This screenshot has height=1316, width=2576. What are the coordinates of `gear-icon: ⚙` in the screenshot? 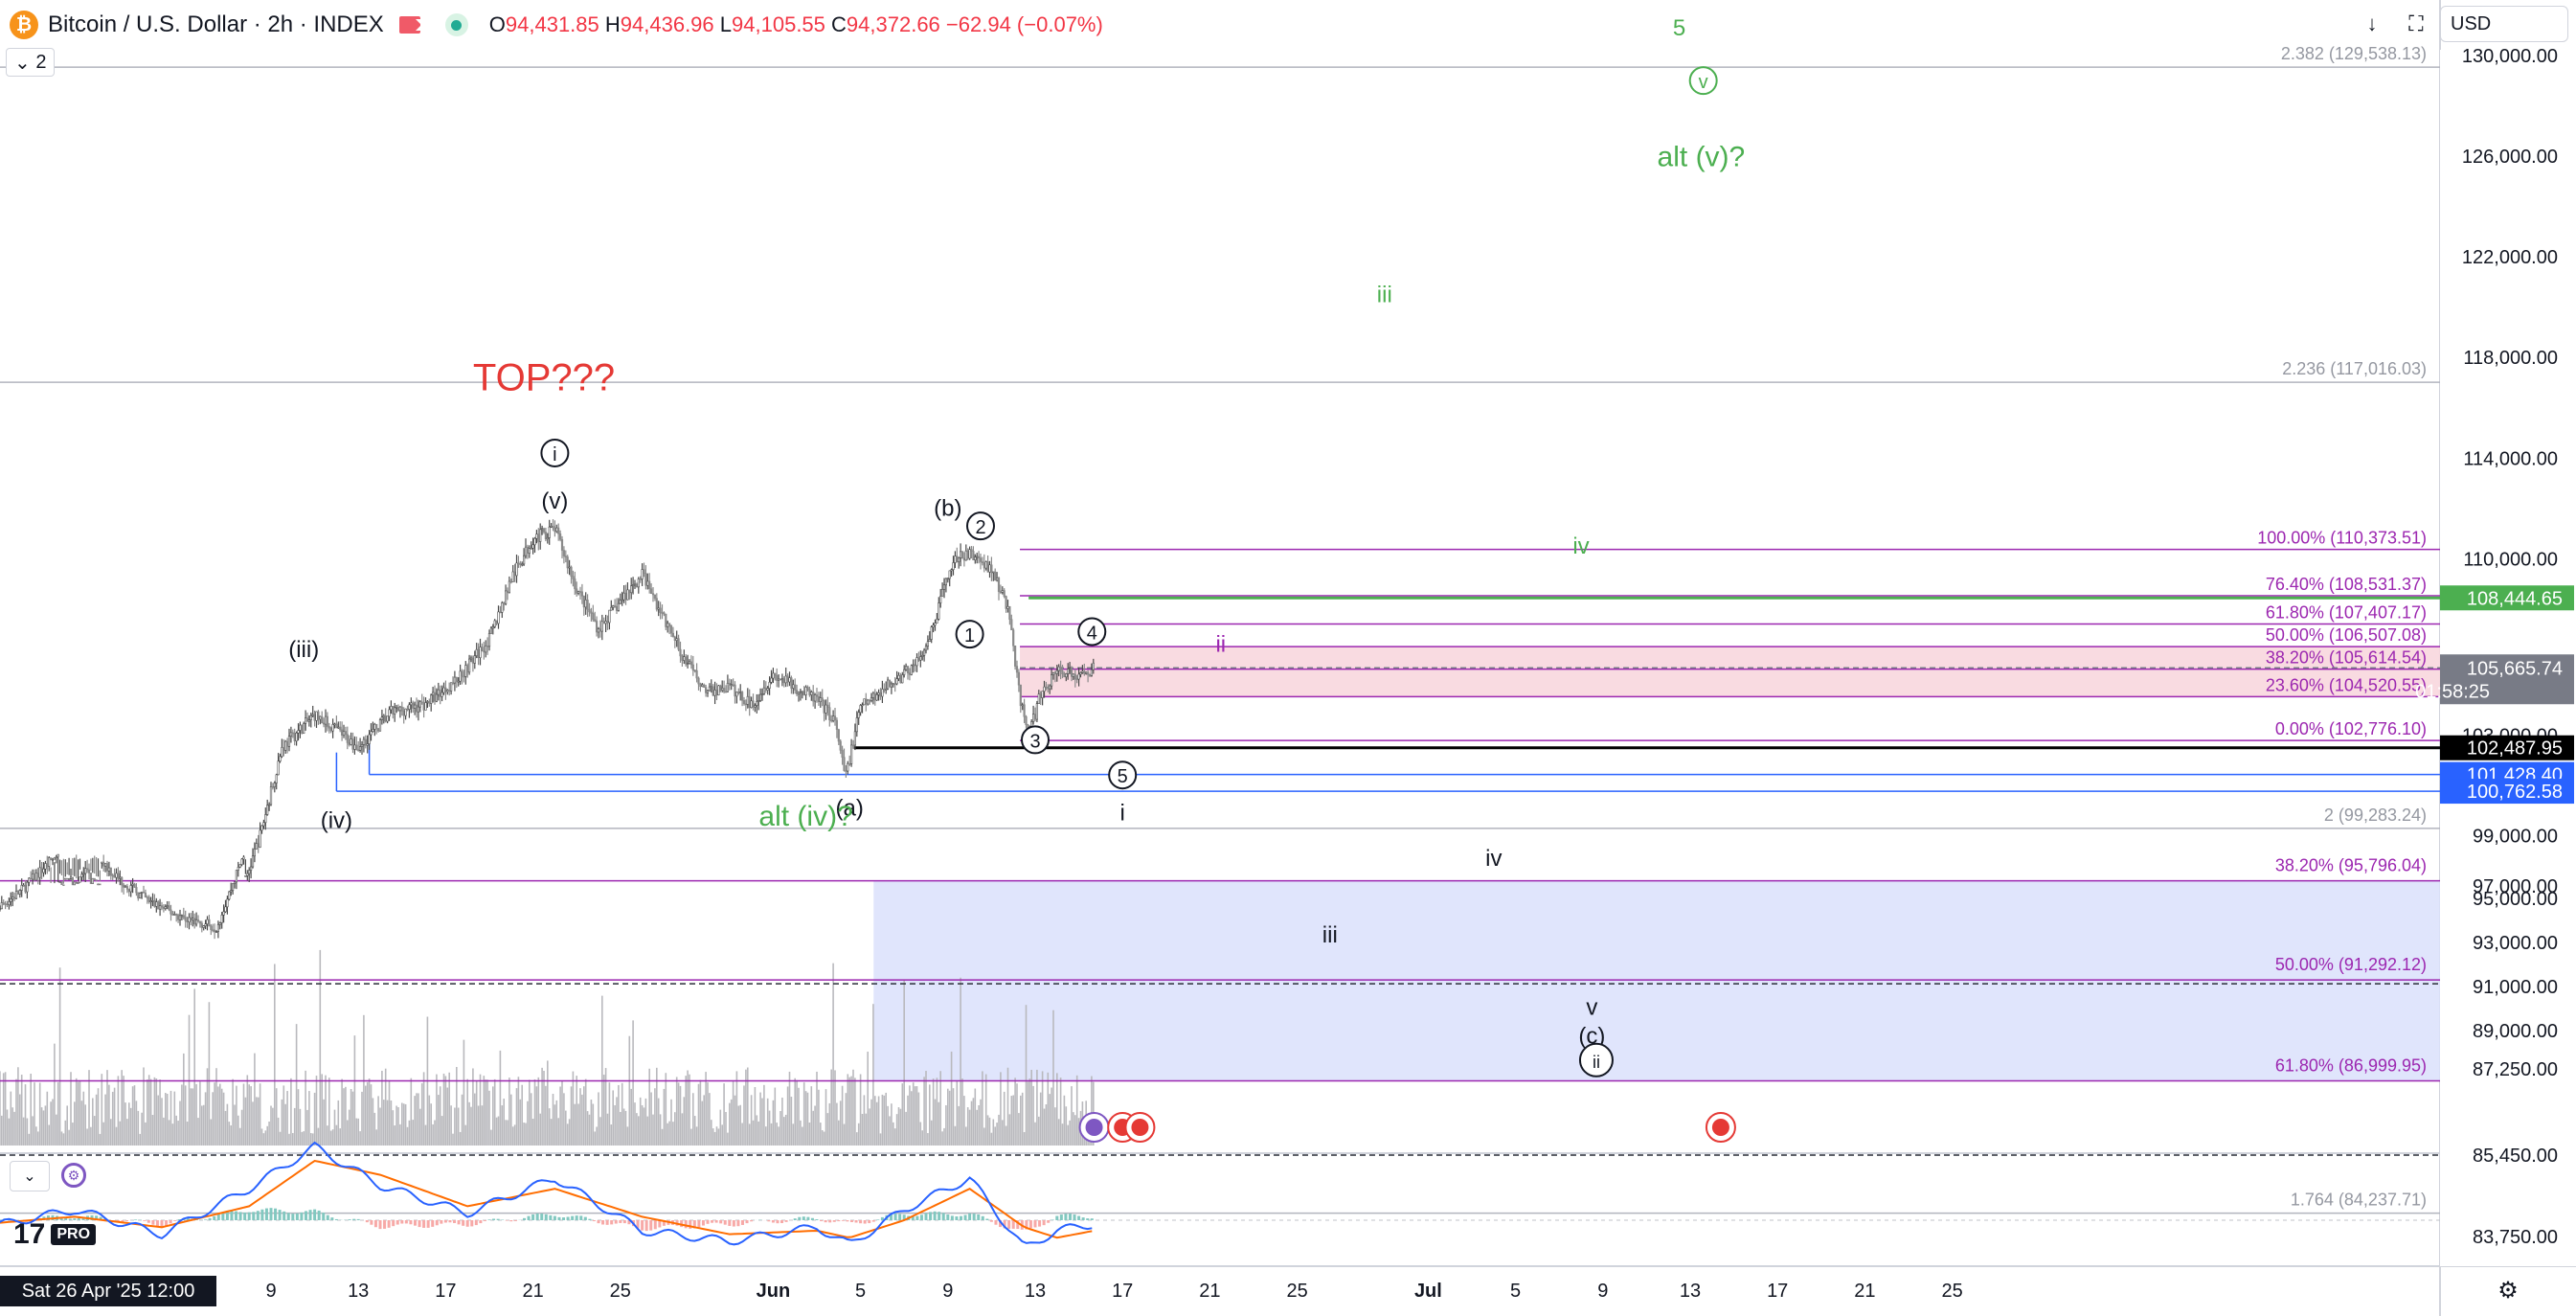 It's located at (2508, 1291).